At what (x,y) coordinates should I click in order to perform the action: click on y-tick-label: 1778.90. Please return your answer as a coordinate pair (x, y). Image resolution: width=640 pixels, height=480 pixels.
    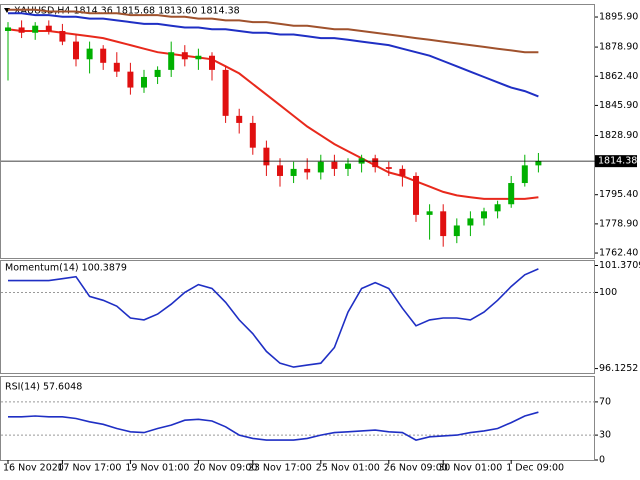
    Looking at the image, I should click on (618, 223).